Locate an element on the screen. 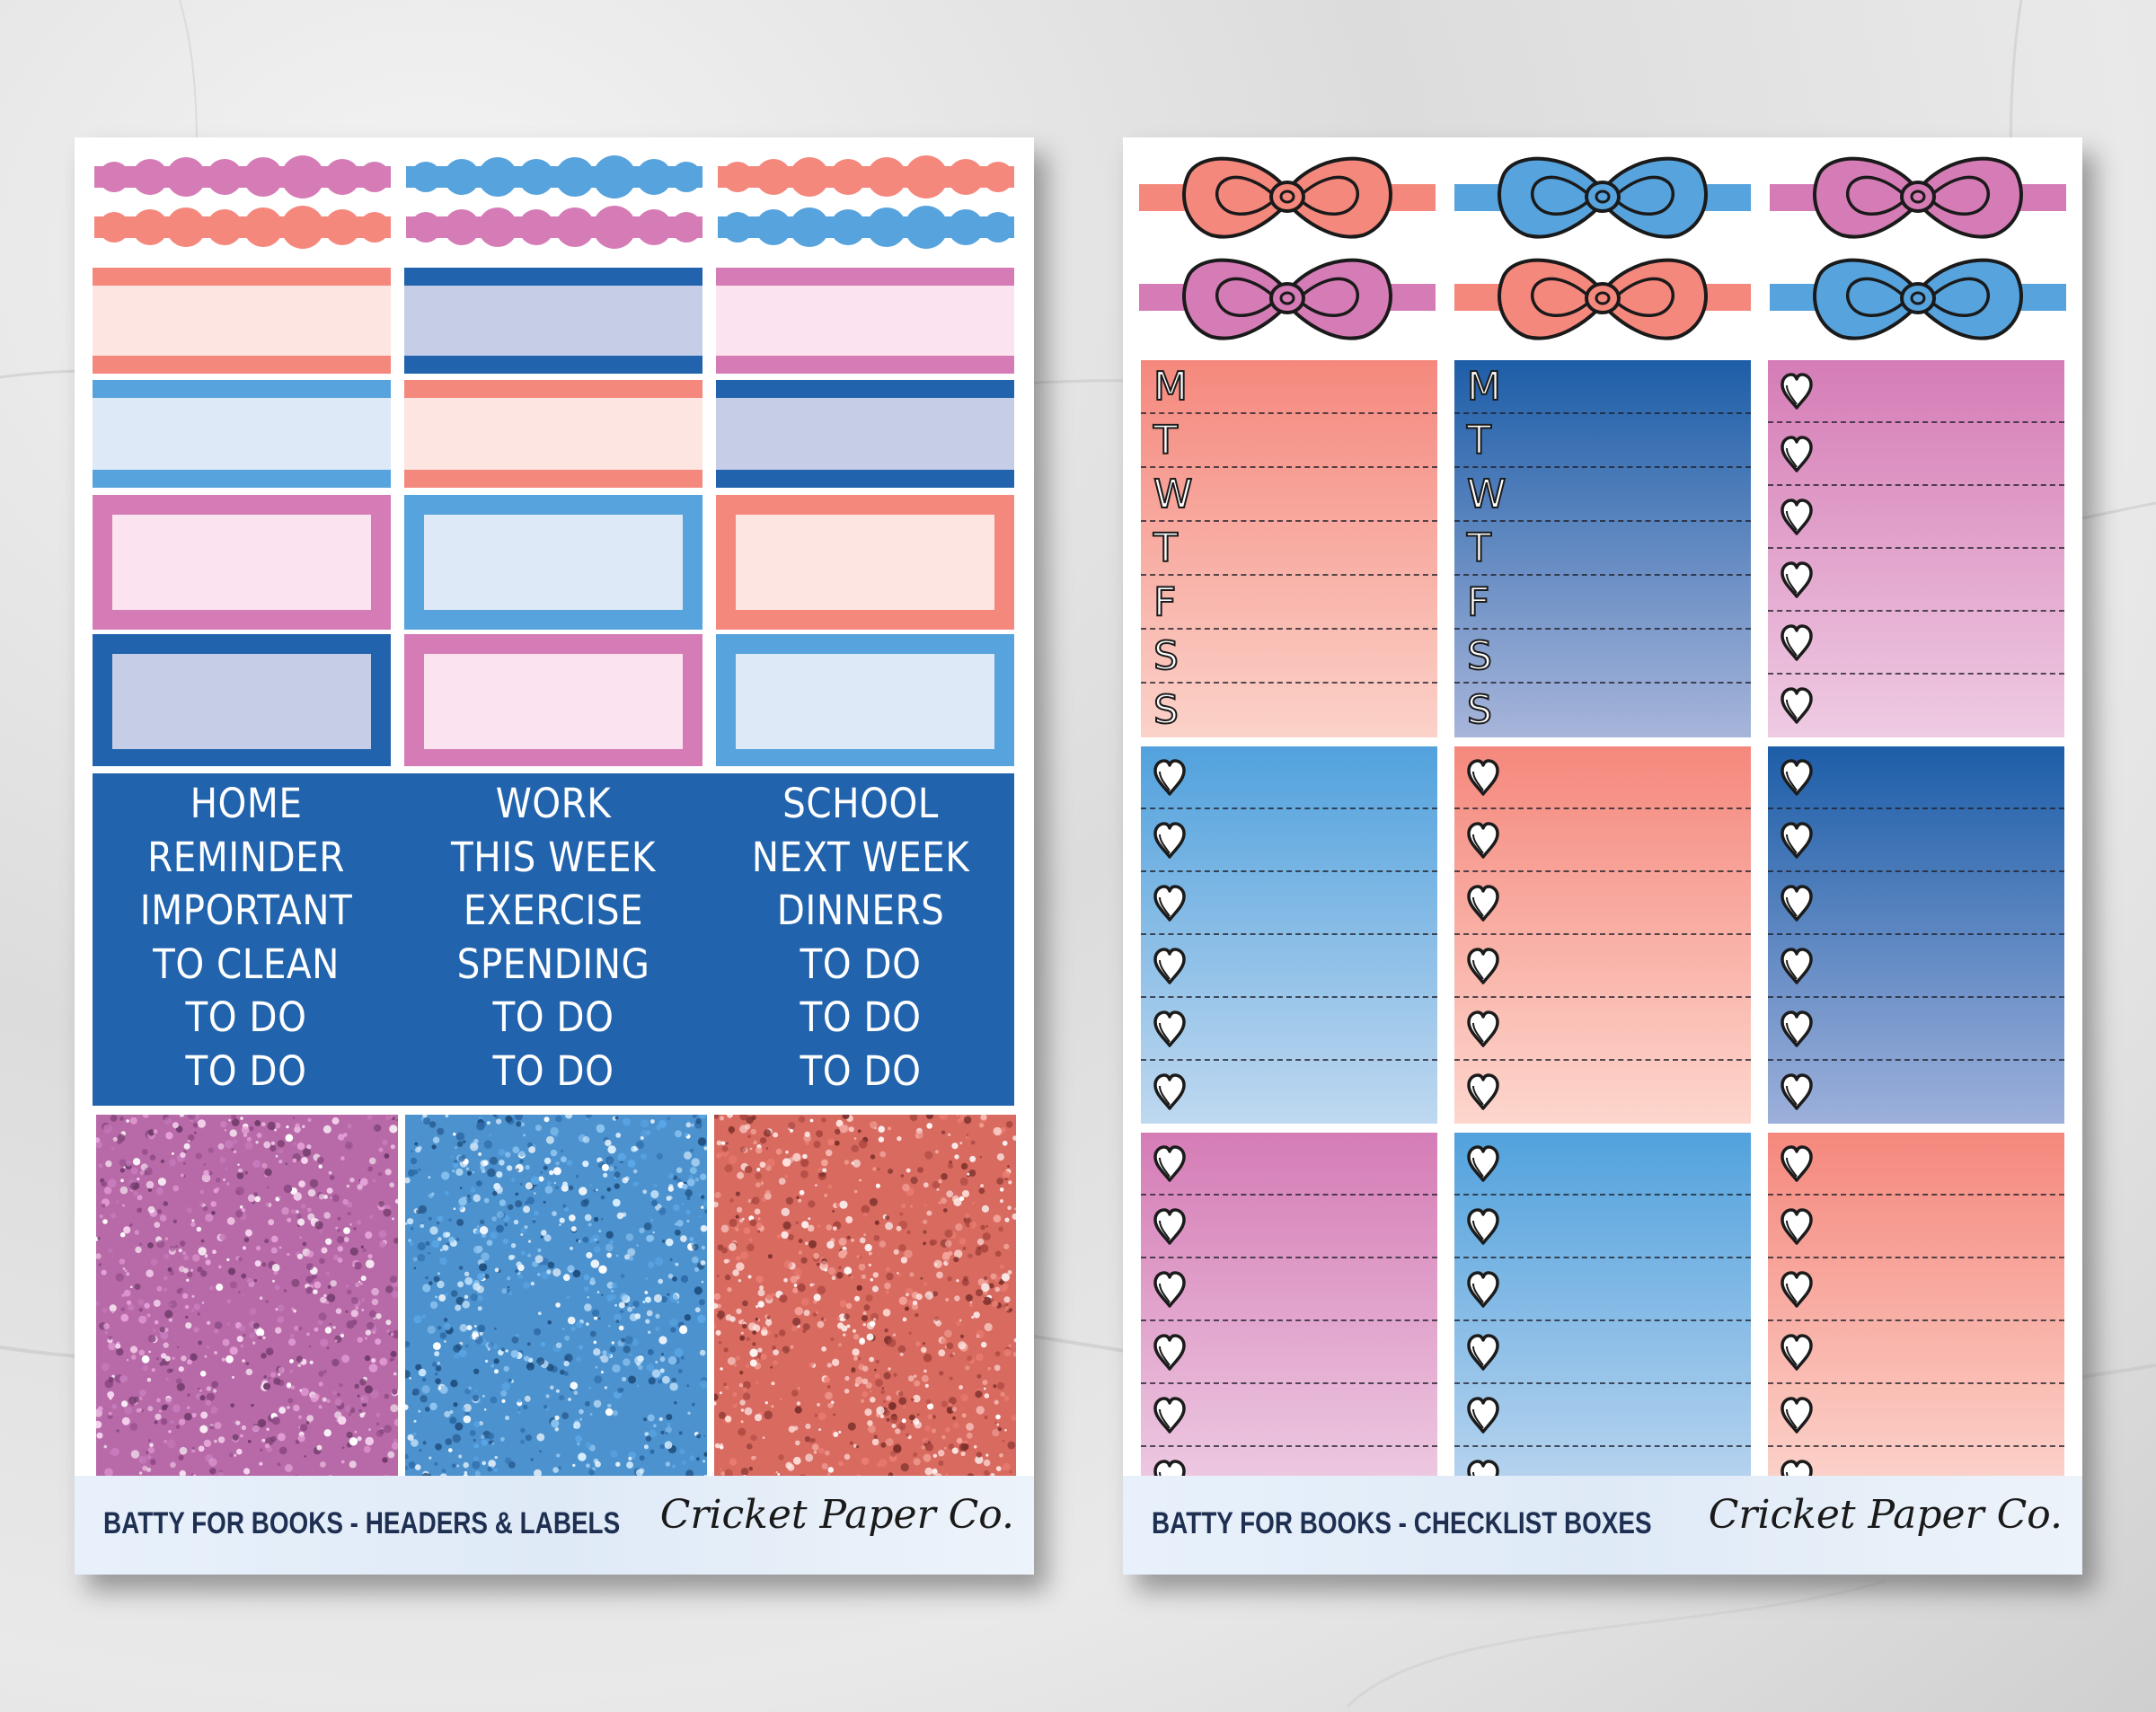 Image resolution: width=2156 pixels, height=1712 pixels. word-label: DINNERS is located at coordinates (860, 910).